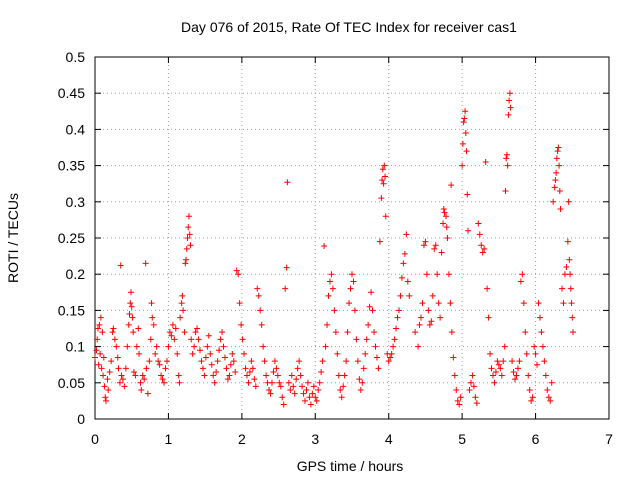 The height and width of the screenshot is (480, 640). I want to click on x-tick-label: 2, so click(242, 439).